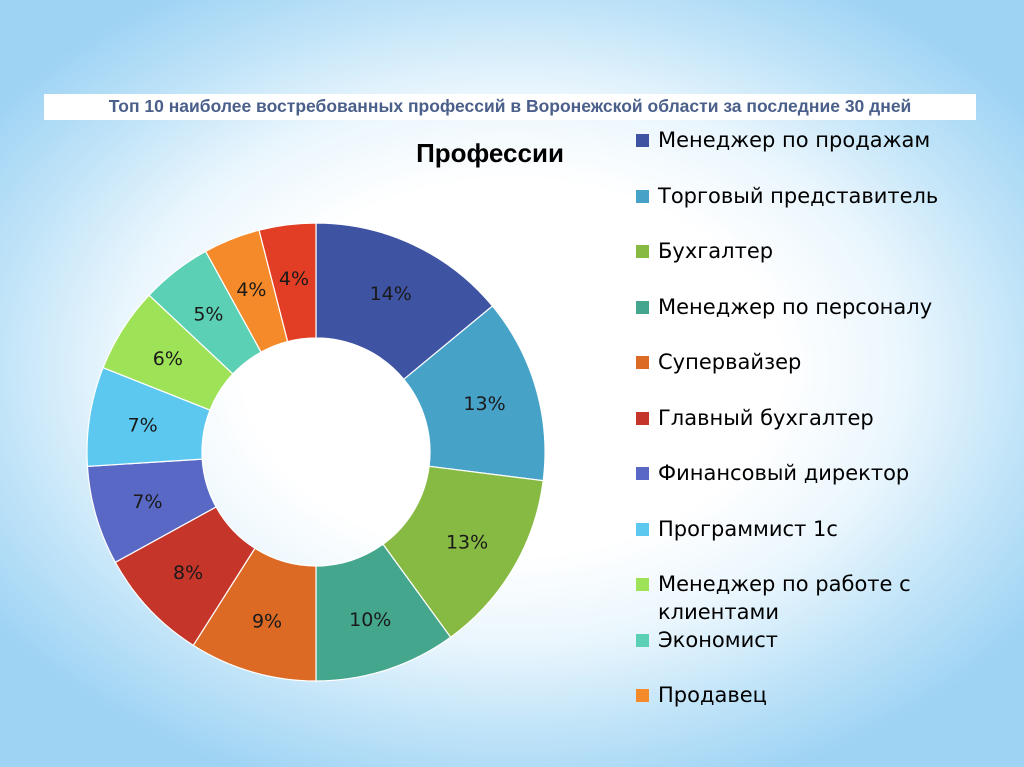  What do you see at coordinates (816, 487) in the screenshot?
I see `legend-item: Финансовый директор` at bounding box center [816, 487].